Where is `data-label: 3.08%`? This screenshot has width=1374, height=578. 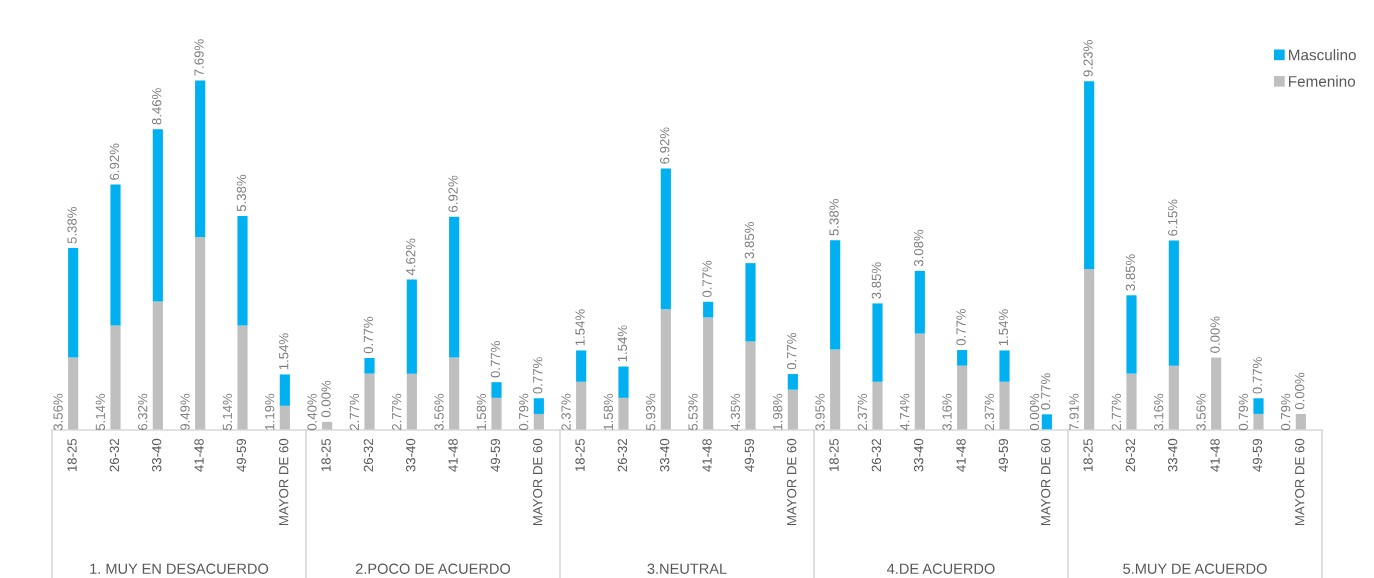 data-label: 3.08% is located at coordinates (919, 248).